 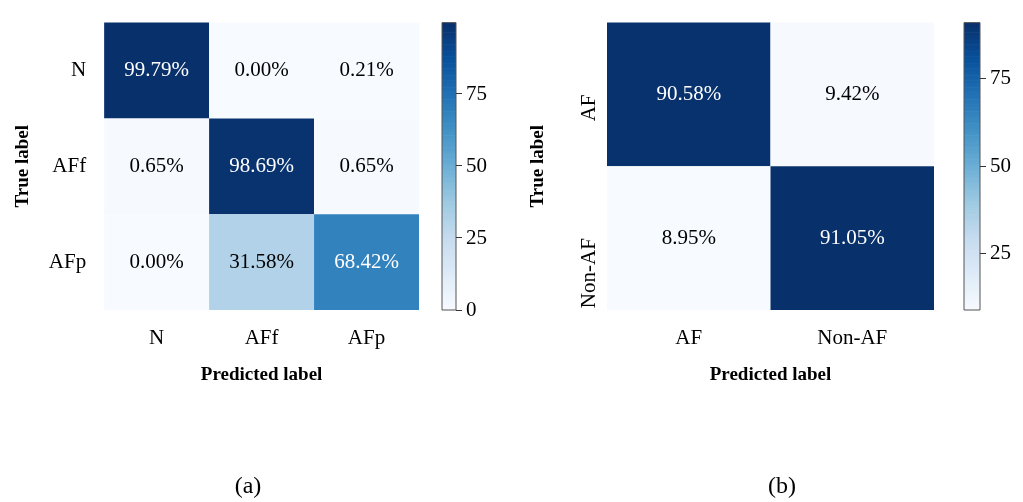 What do you see at coordinates (157, 337) in the screenshot?
I see `x-tick-label: N` at bounding box center [157, 337].